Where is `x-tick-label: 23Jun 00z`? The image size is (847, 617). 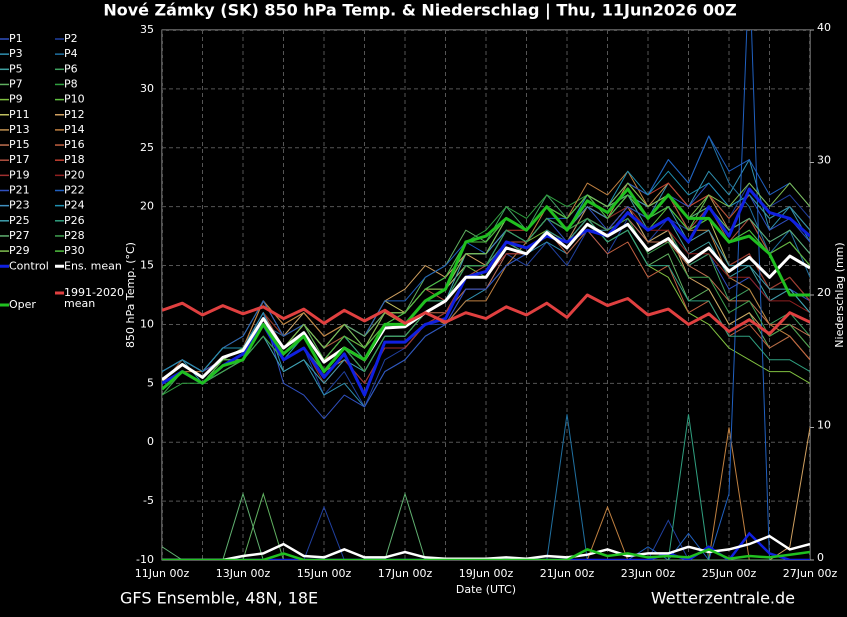
x-tick-label: 23Jun 00z is located at coordinates (648, 573).